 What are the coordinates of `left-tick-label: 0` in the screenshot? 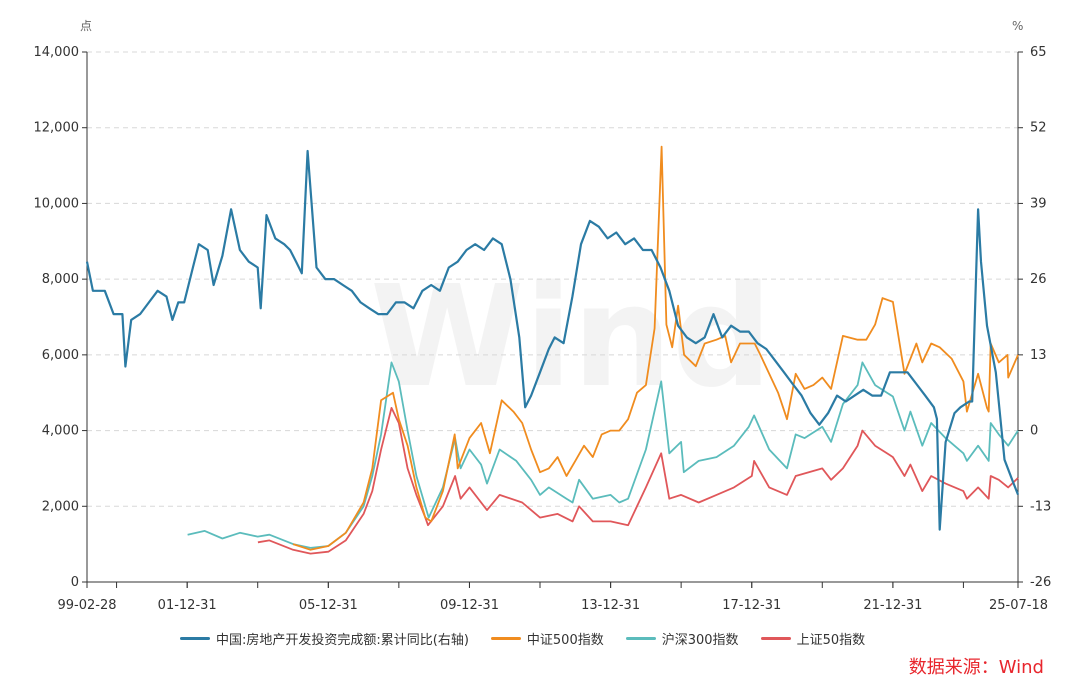 It's located at (75, 582).